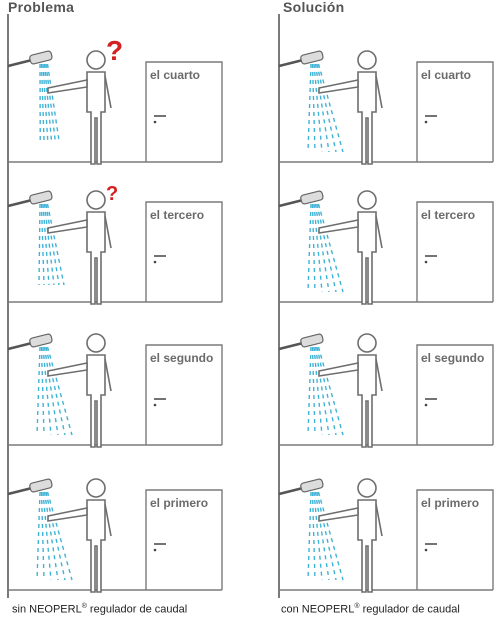  What do you see at coordinates (386, 107) in the screenshot?
I see `floor-1: el cuarto` at bounding box center [386, 107].